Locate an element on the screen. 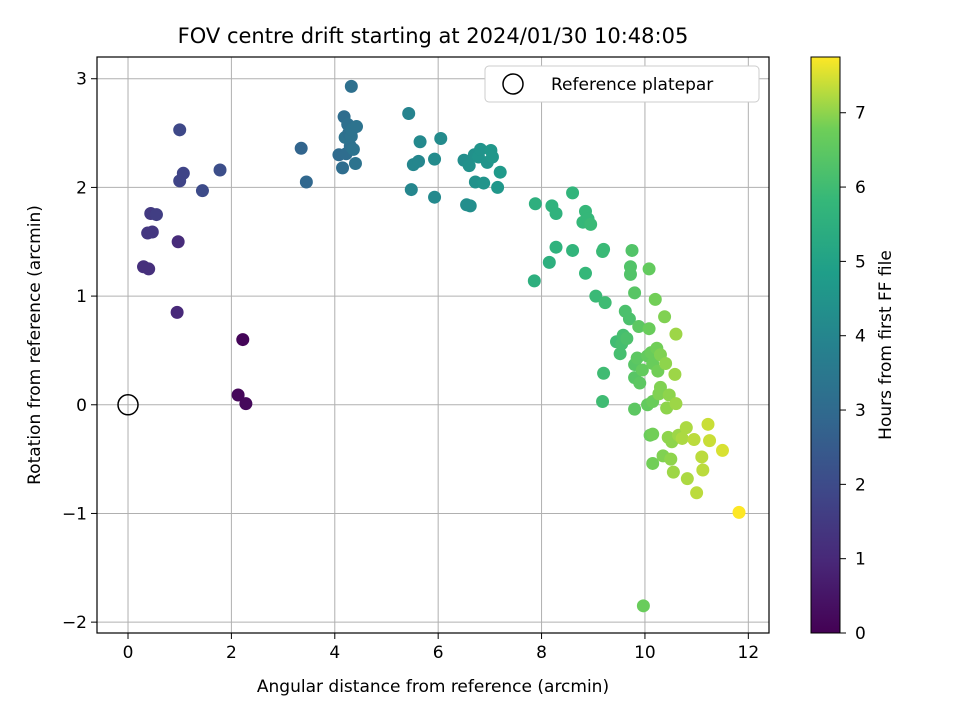 This screenshot has height=720, width=960. legend-label-reference: Reference platepar is located at coordinates (632, 85).